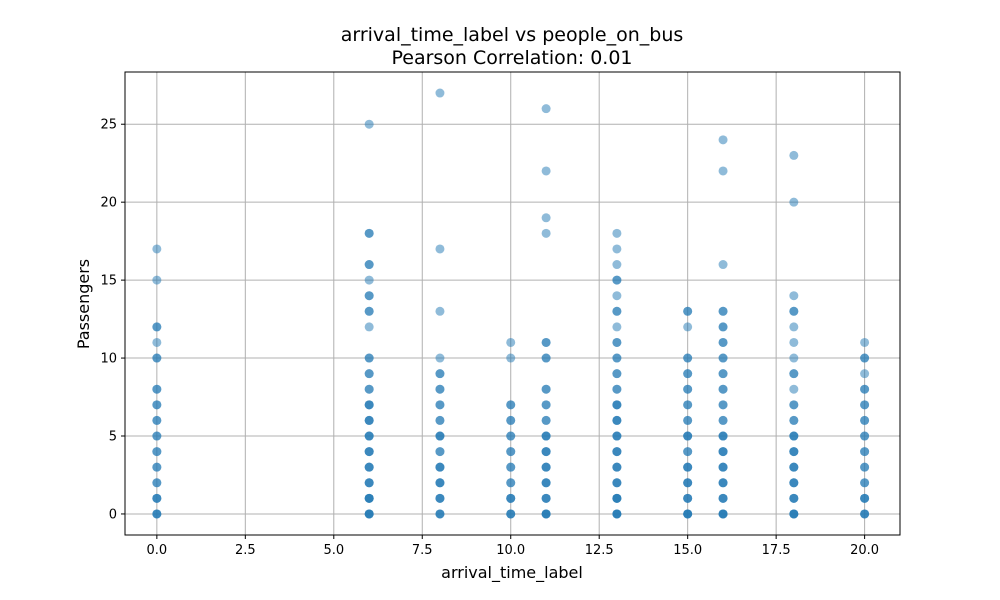  Describe the element at coordinates (511, 58) in the screenshot. I see `chart-subtitle: Pearson Correlation: 0.01` at that location.